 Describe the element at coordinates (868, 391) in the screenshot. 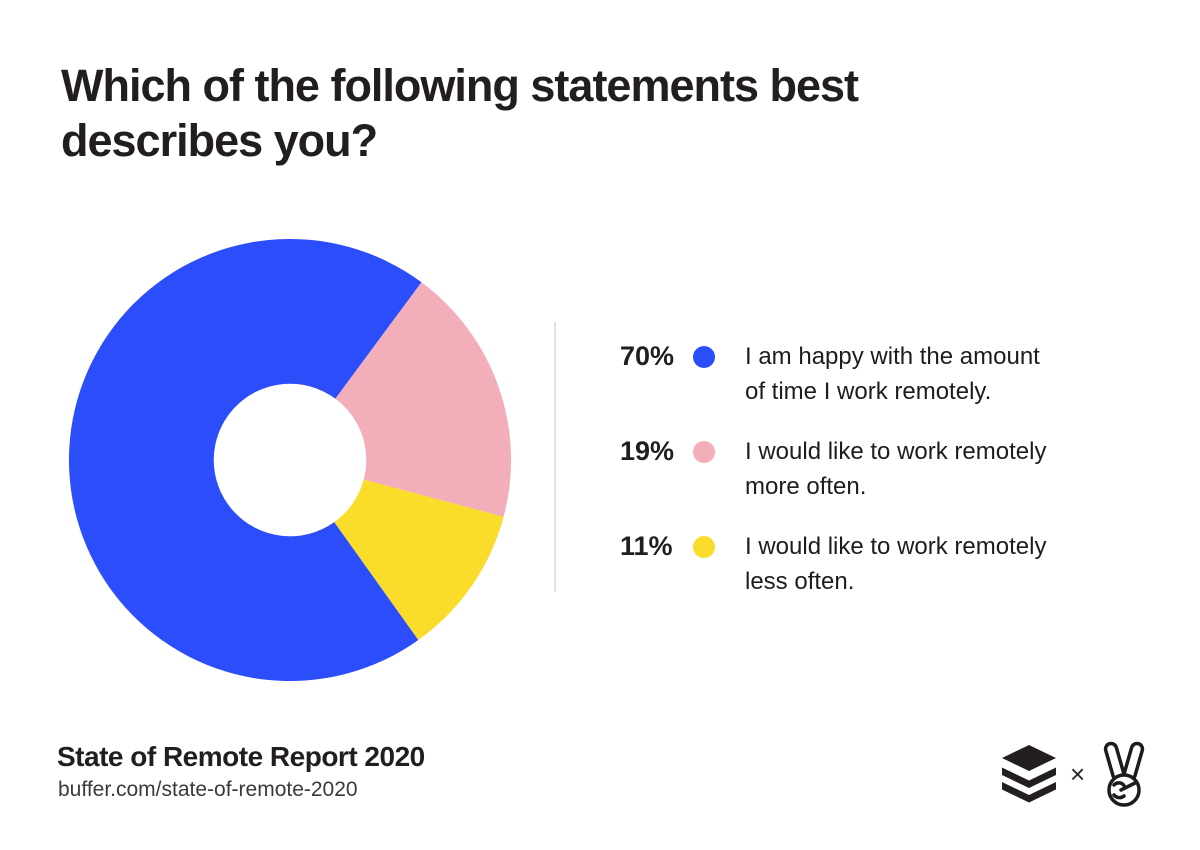

I see `legend-label-line: of time I work remotely.` at that location.